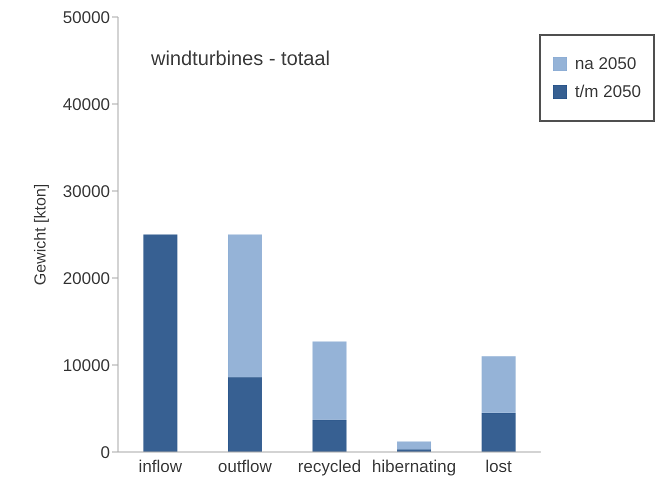  I want to click on y-axis-title: Gewicht [kton], so click(41, 235).